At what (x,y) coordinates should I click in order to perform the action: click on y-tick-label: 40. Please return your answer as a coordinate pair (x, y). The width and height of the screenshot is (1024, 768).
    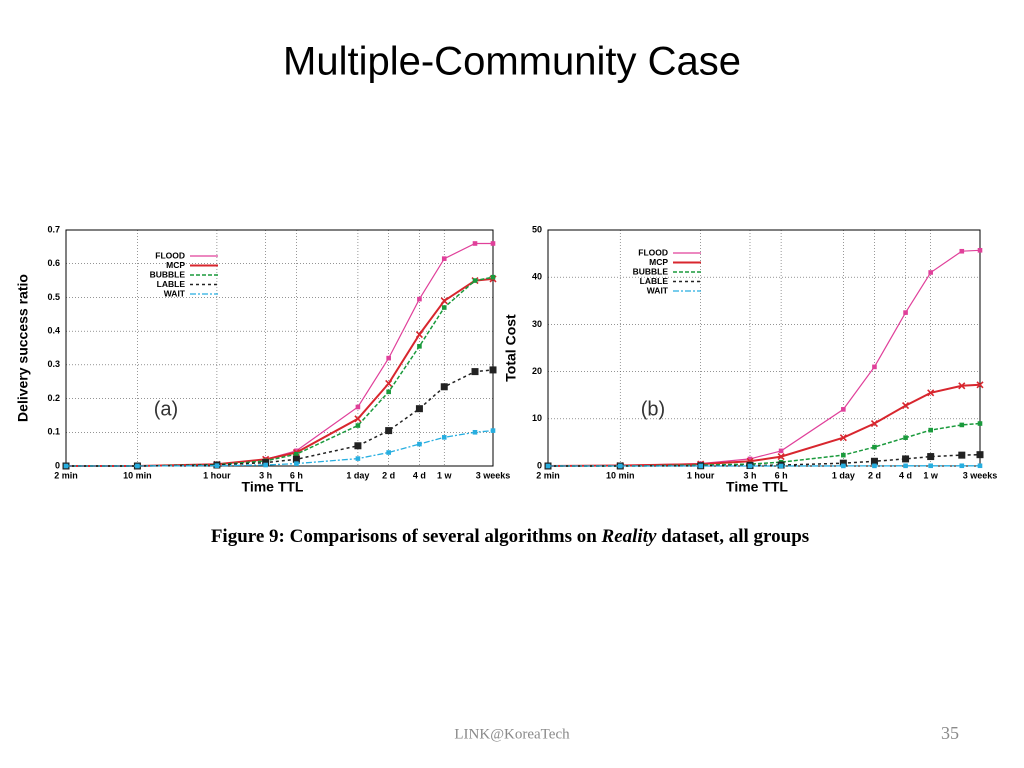
    Looking at the image, I should click on (537, 277).